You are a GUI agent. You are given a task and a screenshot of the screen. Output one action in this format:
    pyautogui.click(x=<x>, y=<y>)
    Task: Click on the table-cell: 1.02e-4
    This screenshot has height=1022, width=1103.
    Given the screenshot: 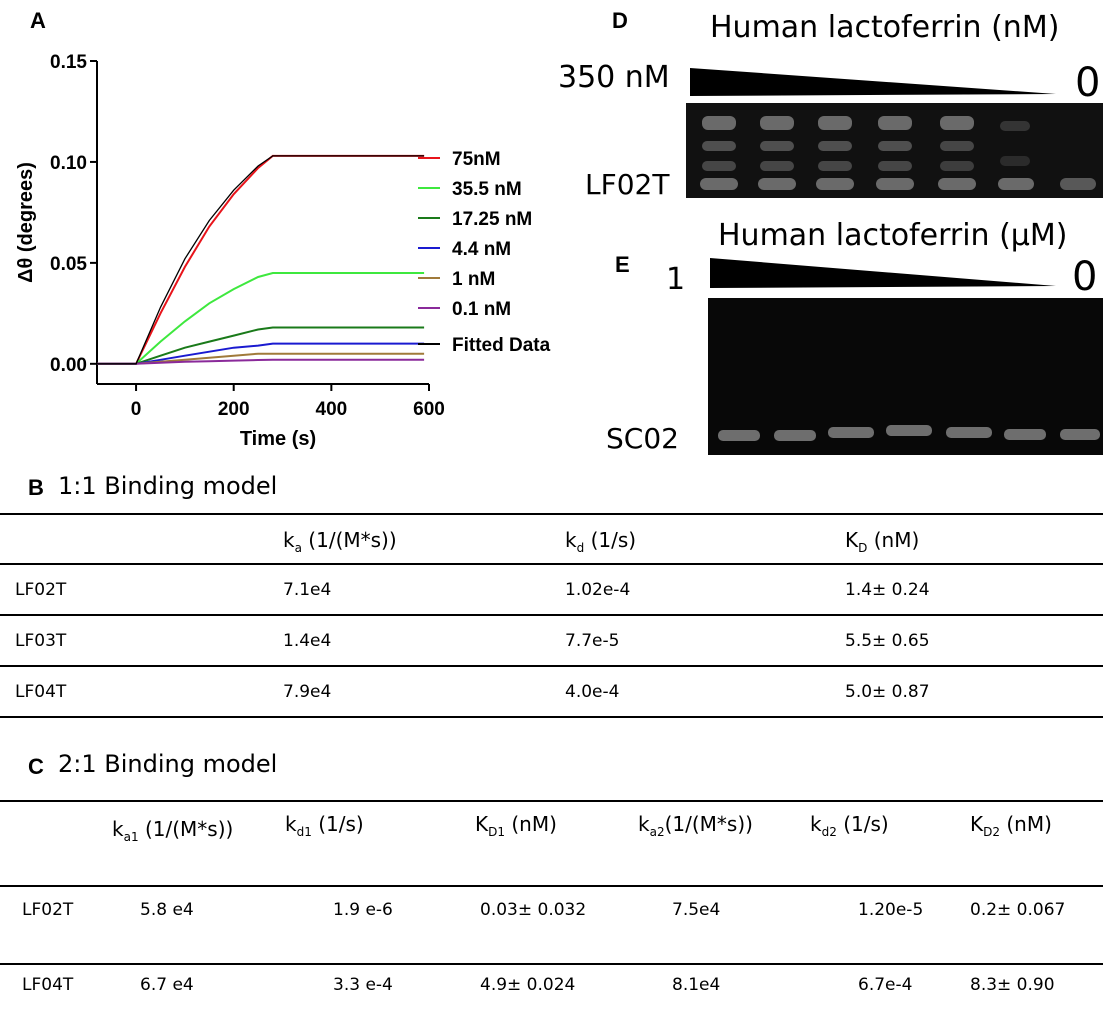 What is the action you would take?
    pyautogui.click(x=598, y=590)
    